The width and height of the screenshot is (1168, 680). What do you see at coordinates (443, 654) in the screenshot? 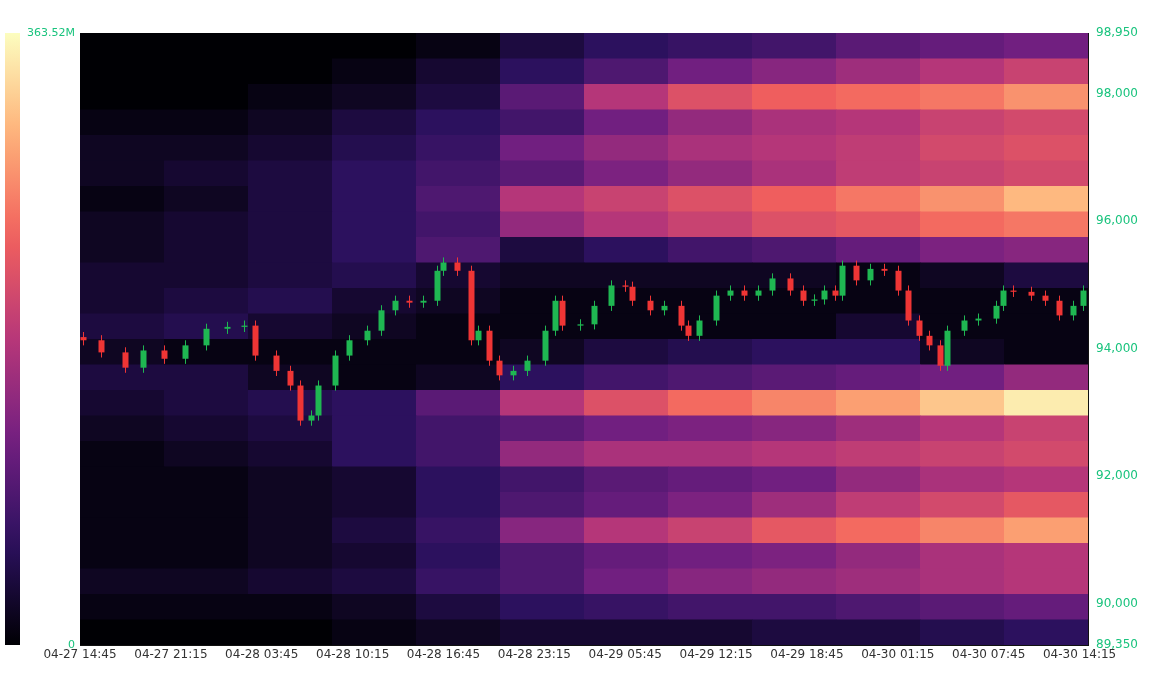
I see `x-tick-label: 04-28 16:45` at bounding box center [443, 654].